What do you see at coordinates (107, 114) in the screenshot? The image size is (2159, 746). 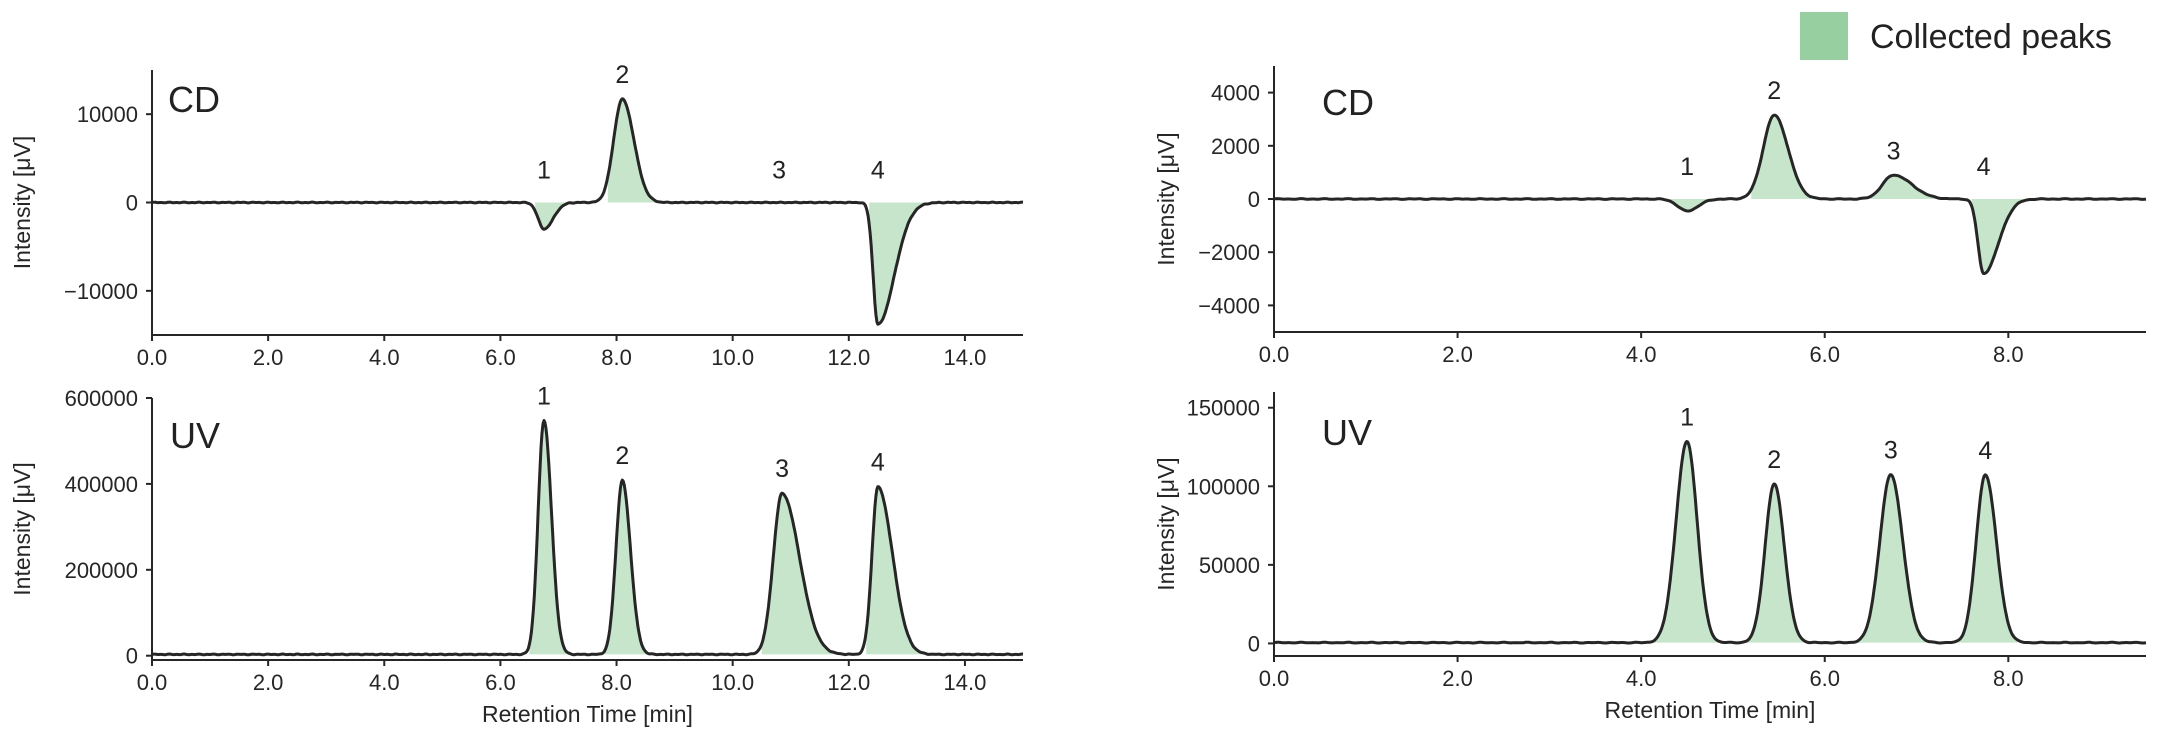 I see `y-tick-label: 10000` at bounding box center [107, 114].